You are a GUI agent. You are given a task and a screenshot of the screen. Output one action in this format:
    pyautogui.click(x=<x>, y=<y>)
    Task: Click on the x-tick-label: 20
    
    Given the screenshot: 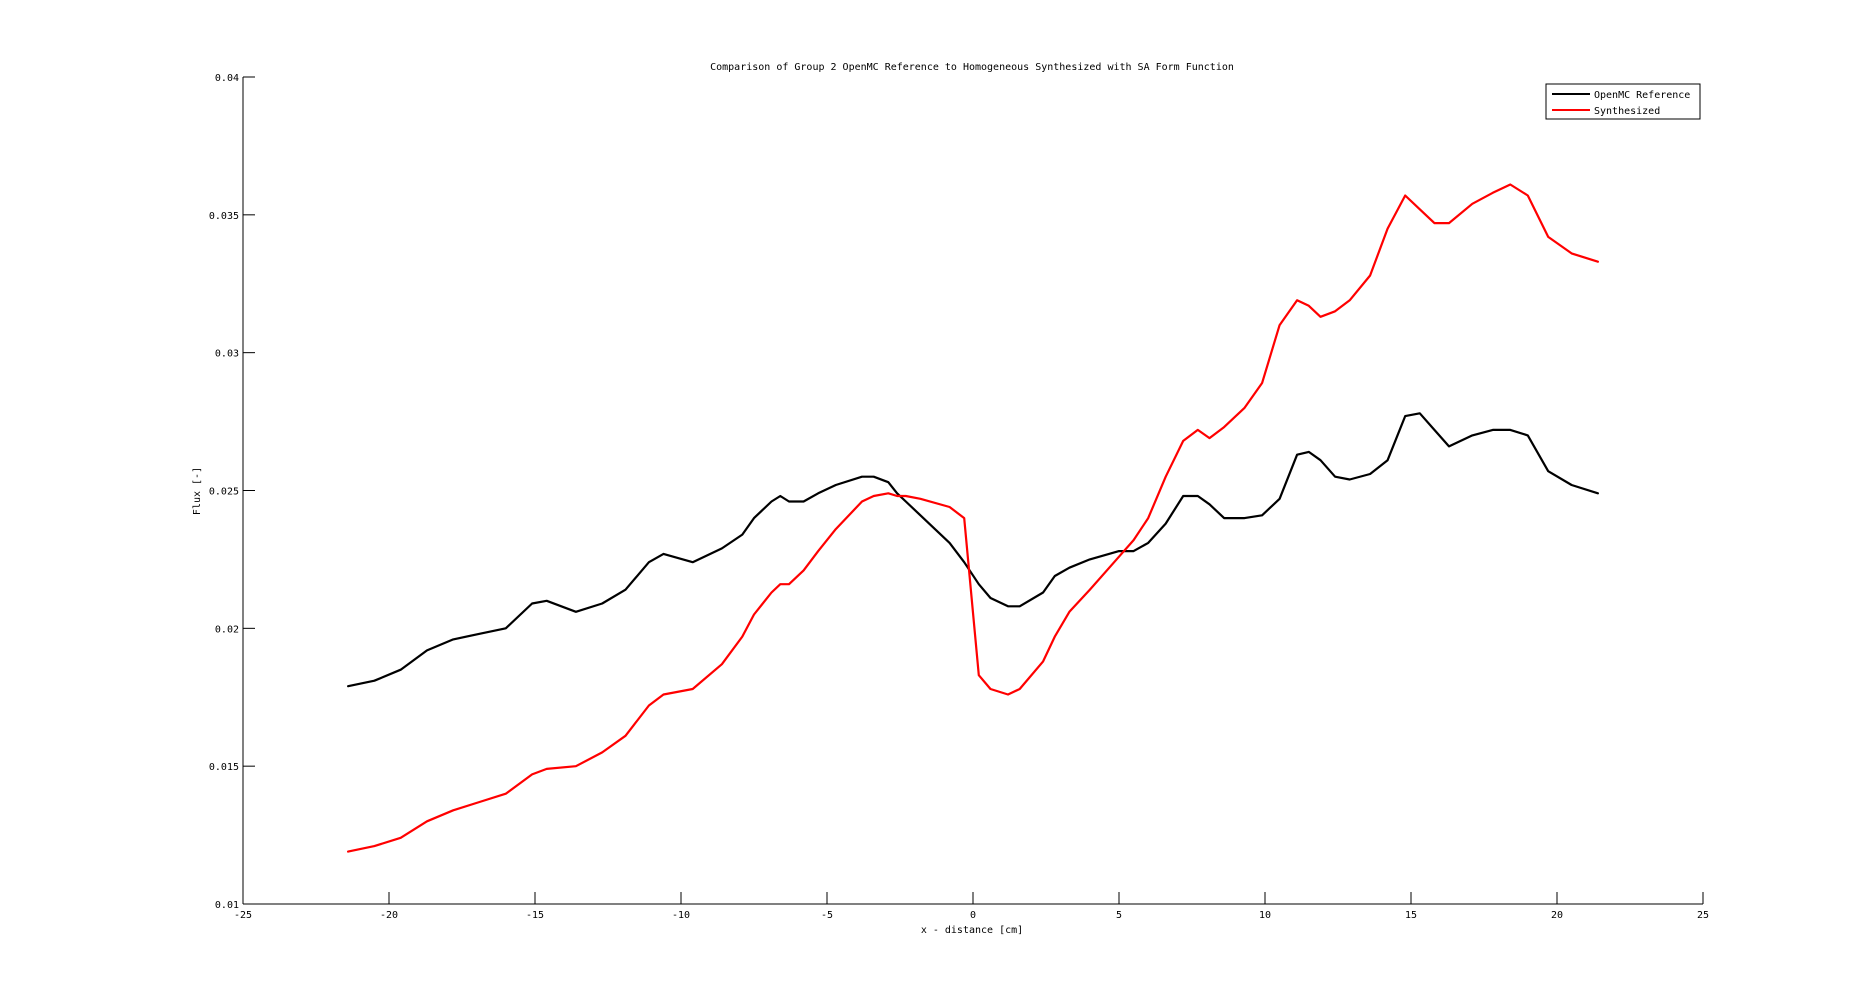 What is the action you would take?
    pyautogui.click(x=1557, y=915)
    